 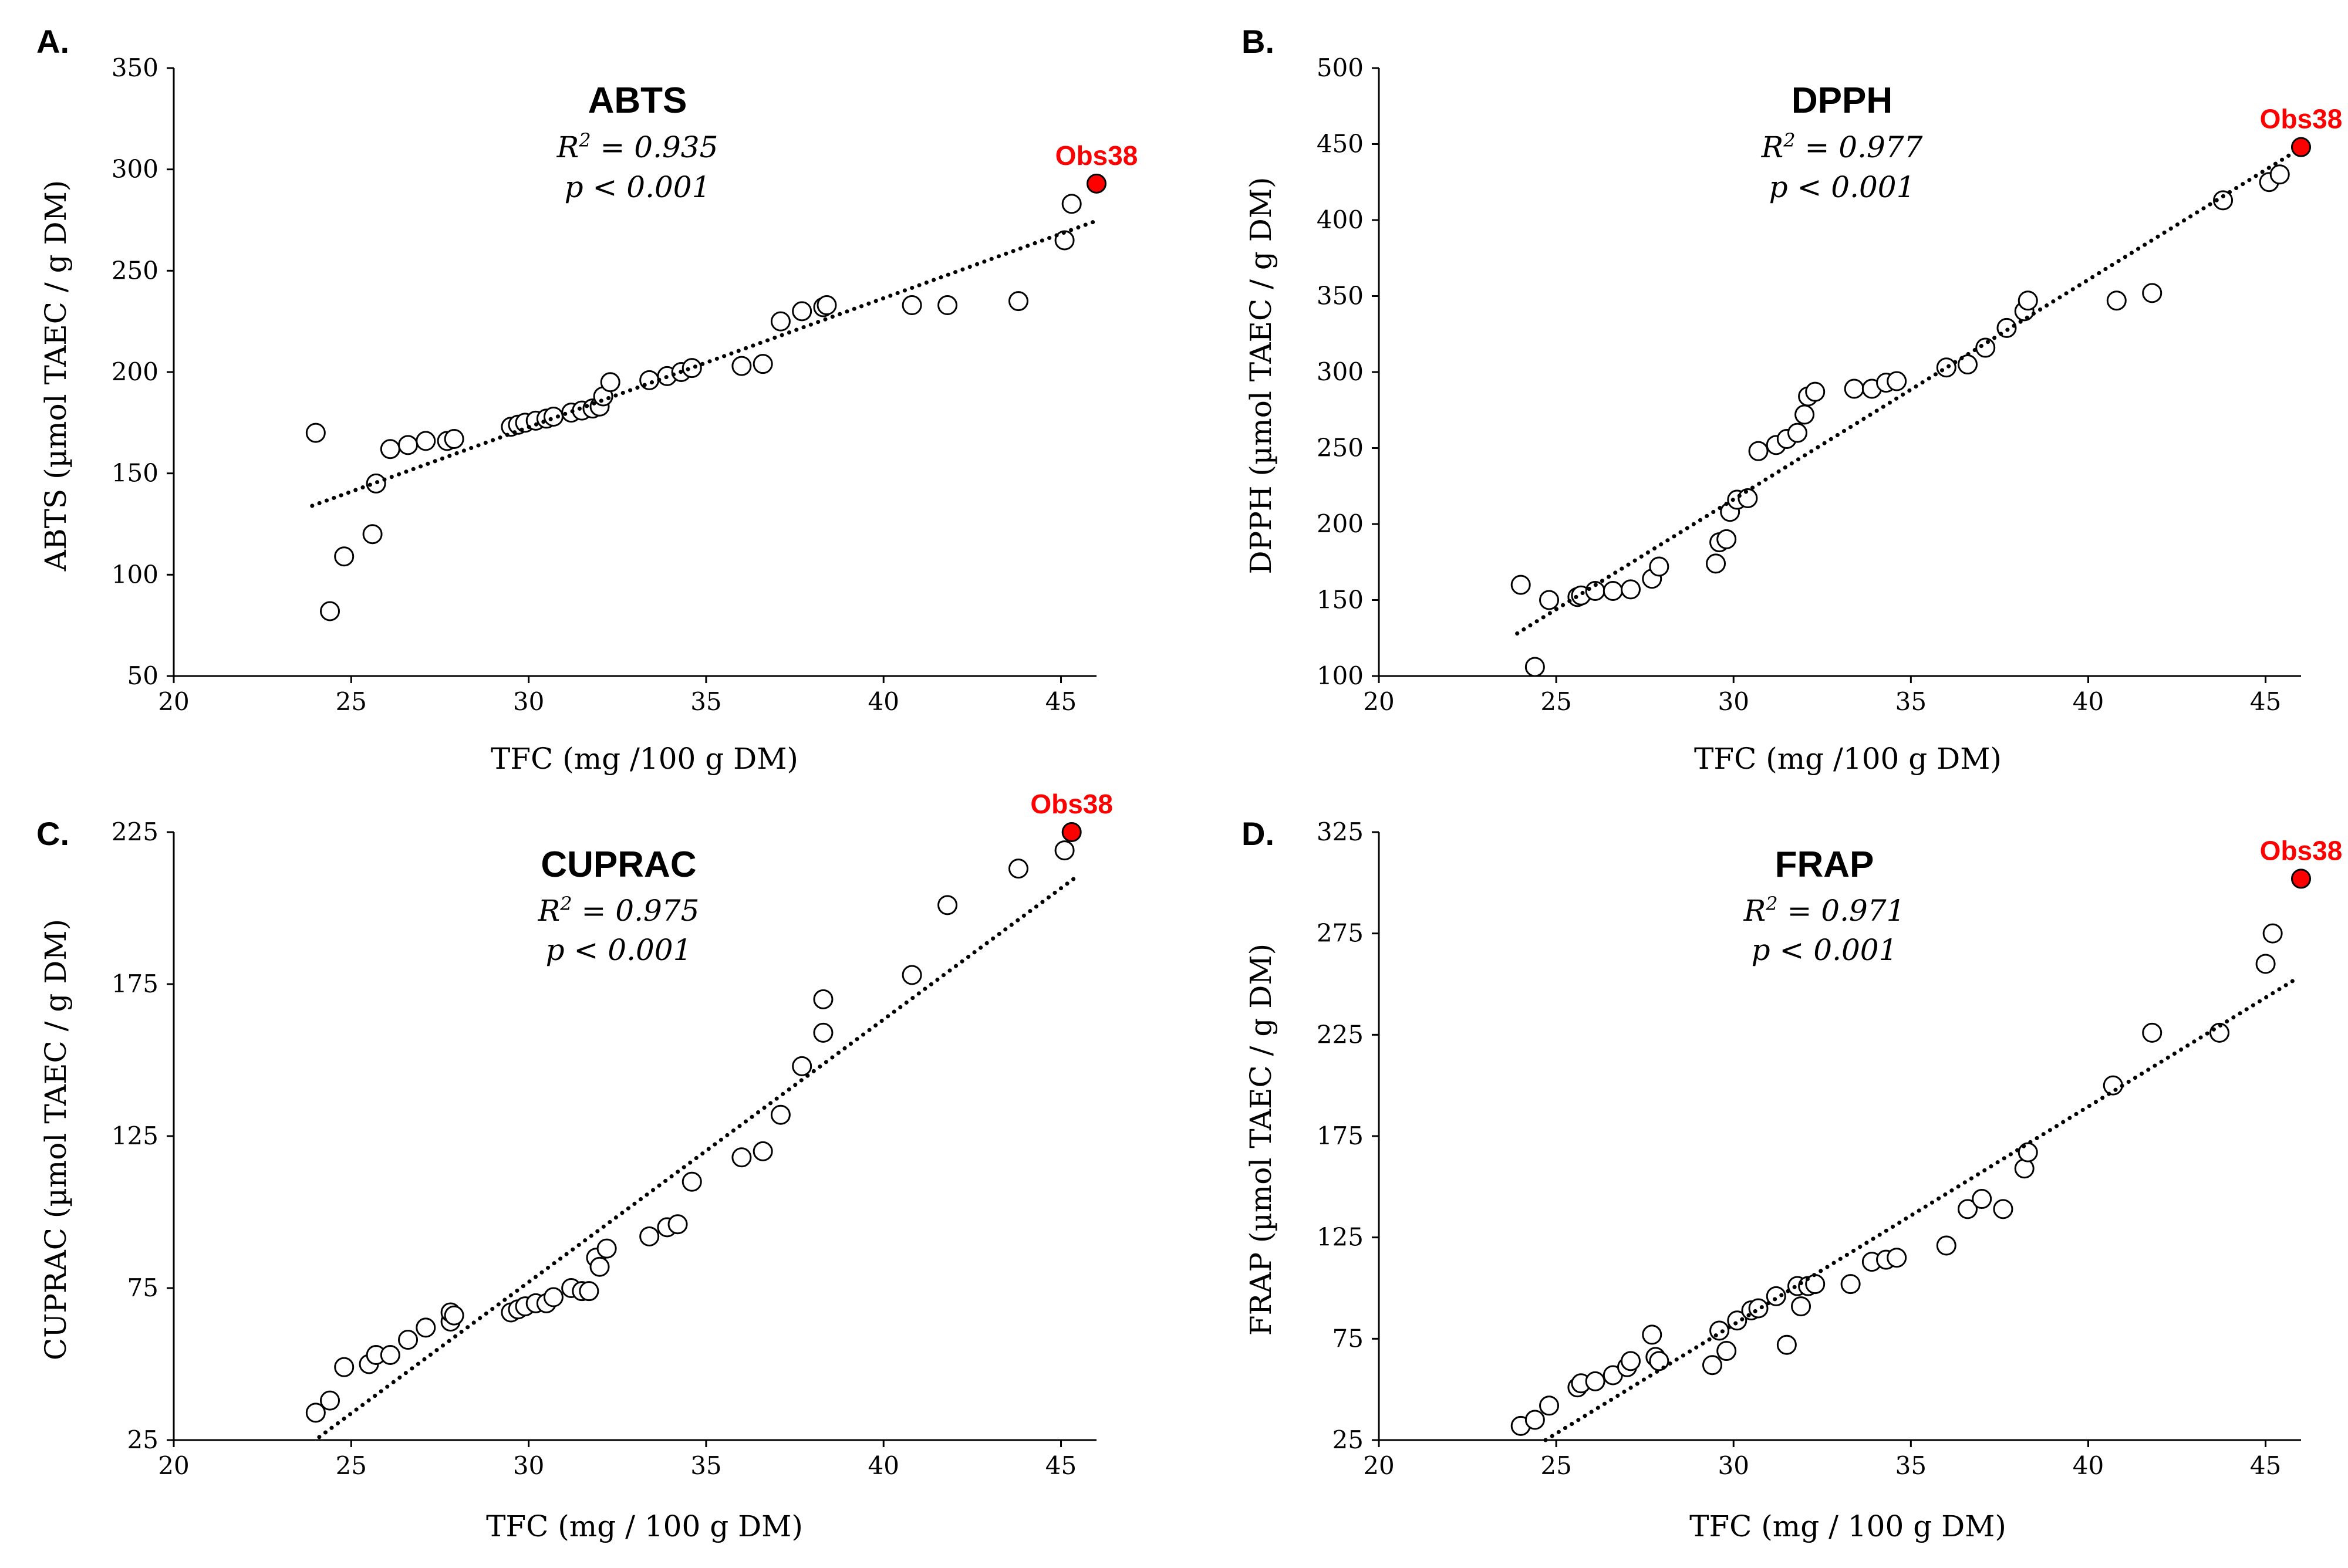 What do you see at coordinates (1340, 600) in the screenshot?
I see `y-tick-label: 150` at bounding box center [1340, 600].